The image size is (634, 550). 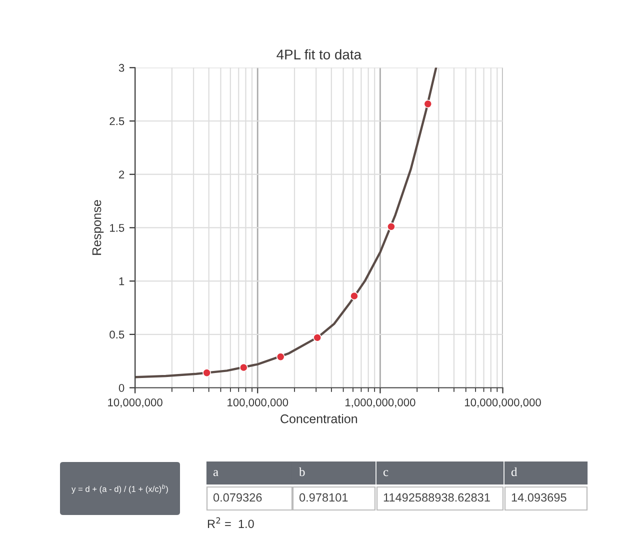 What do you see at coordinates (98, 227) in the screenshot?
I see `y-axis-title: Response` at bounding box center [98, 227].